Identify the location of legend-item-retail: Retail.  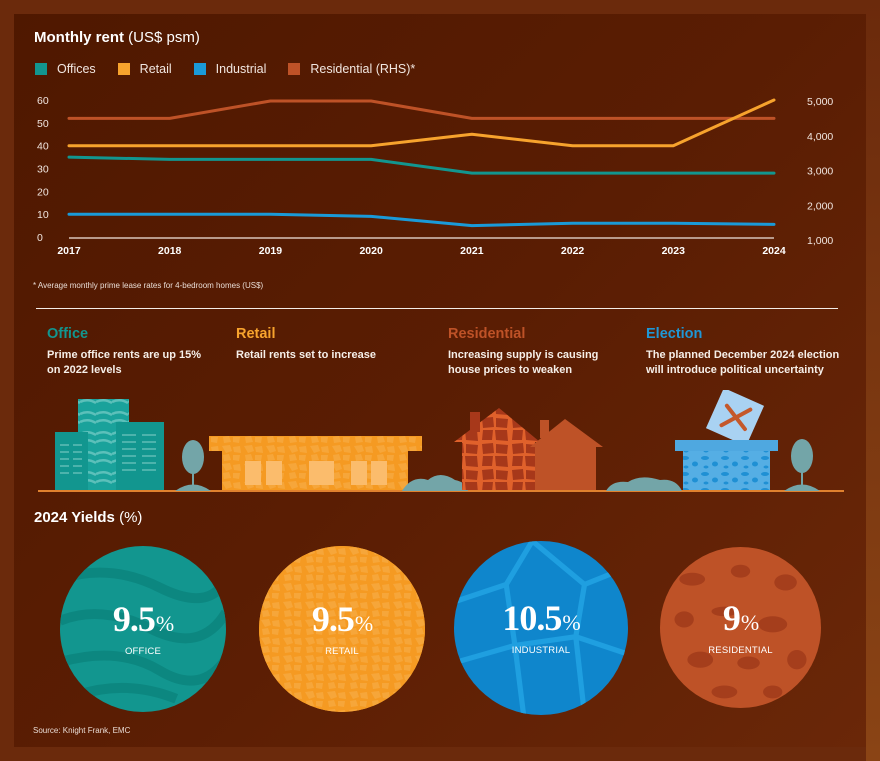
(144, 69).